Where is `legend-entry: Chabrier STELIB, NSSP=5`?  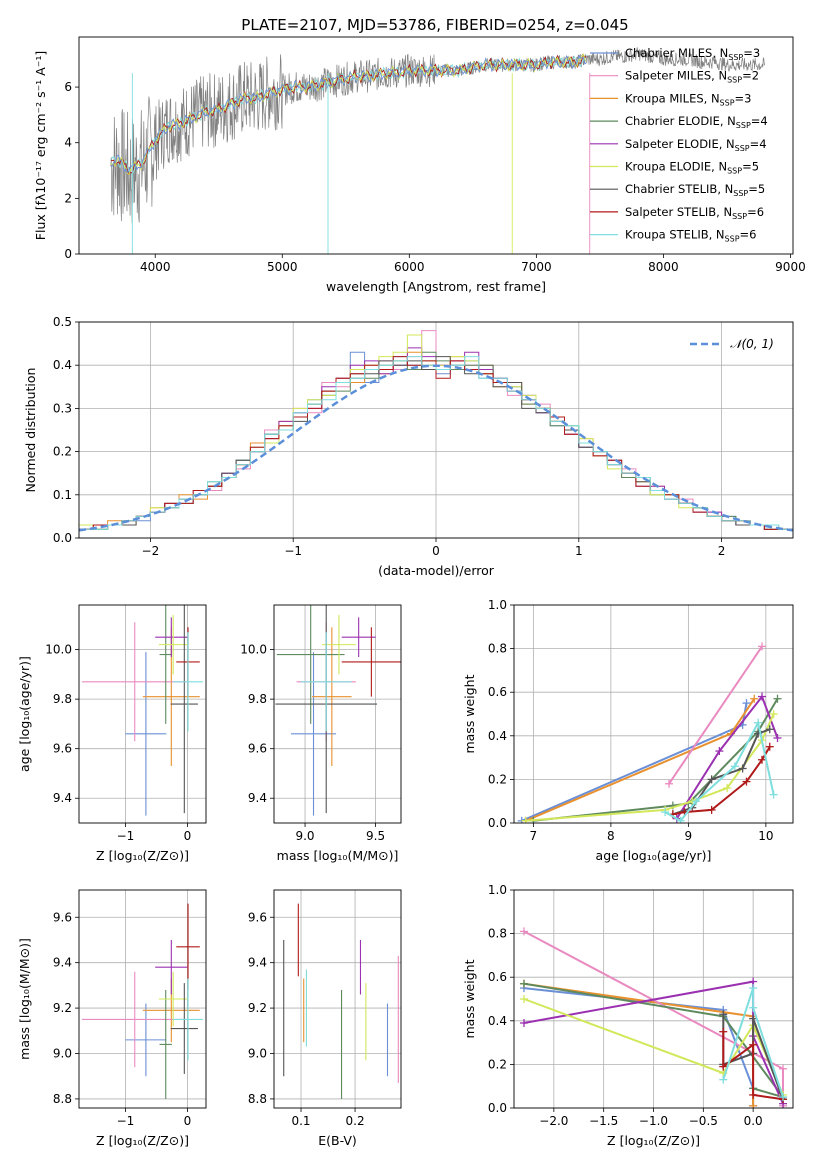 legend-entry: Chabrier STELIB, NSSP=5 is located at coordinates (695, 190).